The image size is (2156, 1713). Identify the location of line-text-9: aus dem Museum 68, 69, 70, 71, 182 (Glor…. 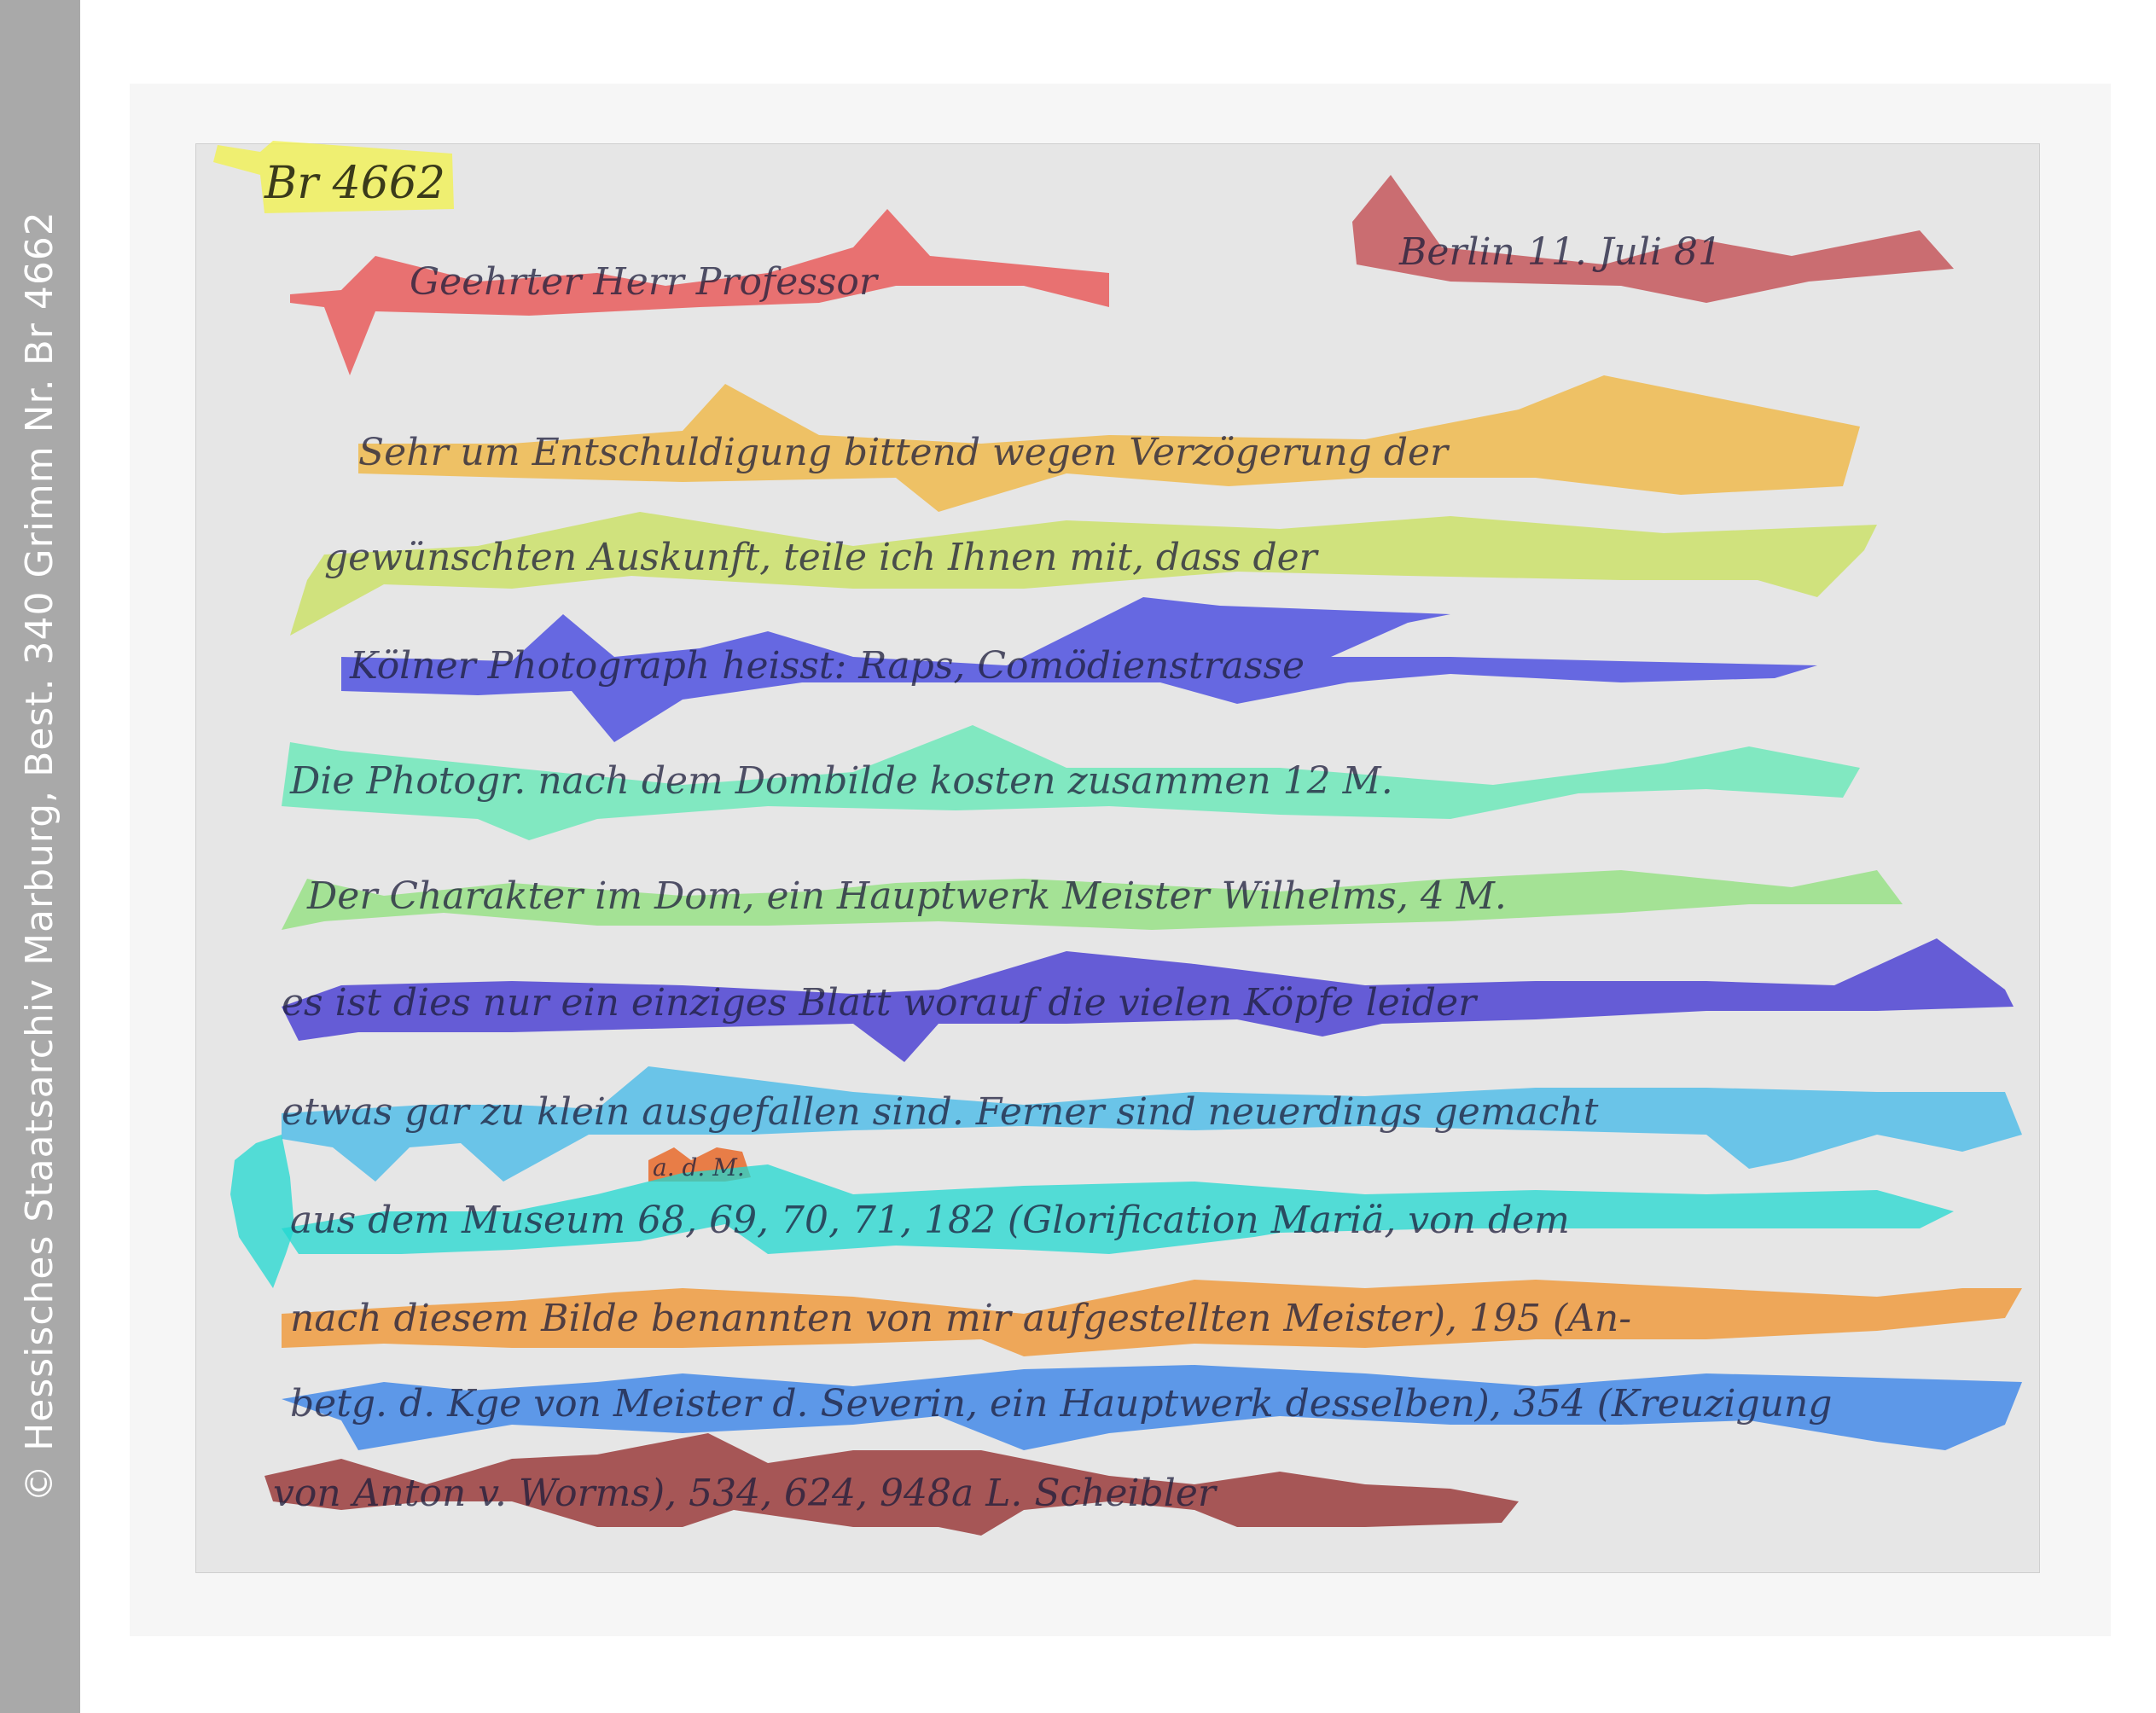
(930, 1221).